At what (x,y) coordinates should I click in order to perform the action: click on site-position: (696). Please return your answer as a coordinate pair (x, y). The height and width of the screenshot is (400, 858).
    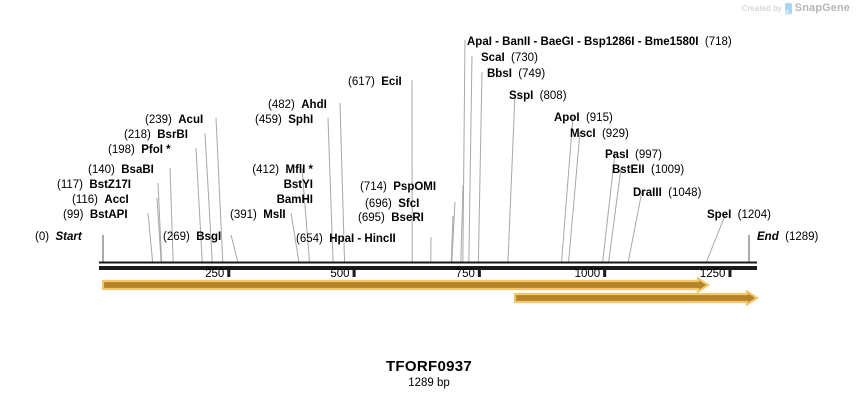
    Looking at the image, I should click on (382, 204).